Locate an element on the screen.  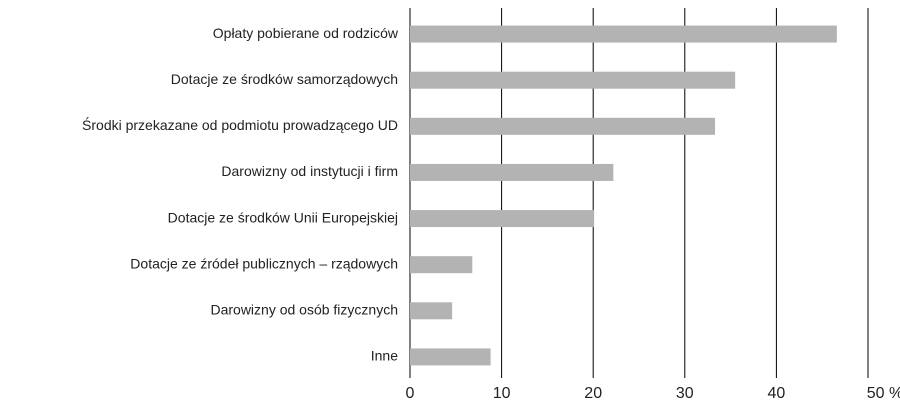
y-tick-label: Darowizny od instytucji i firm is located at coordinates (309, 171).